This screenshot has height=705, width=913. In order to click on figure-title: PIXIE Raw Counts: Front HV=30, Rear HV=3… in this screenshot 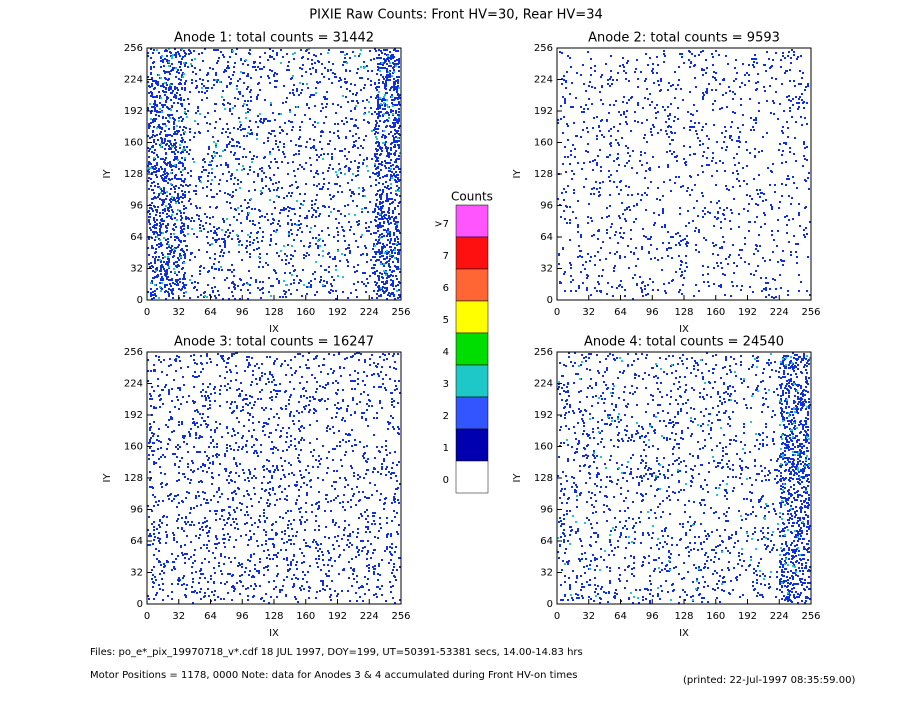, I will do `click(456, 15)`.